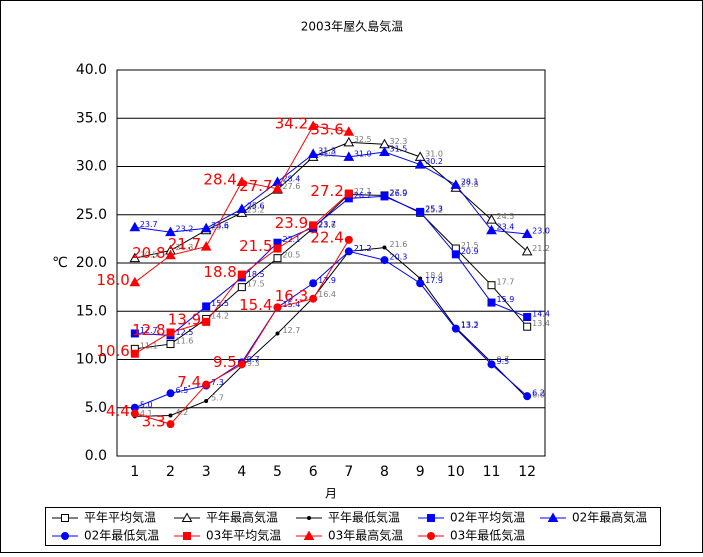 This screenshot has width=703, height=557. What do you see at coordinates (292, 186) in the screenshot?
I see `data-label: 27.6` at bounding box center [292, 186].